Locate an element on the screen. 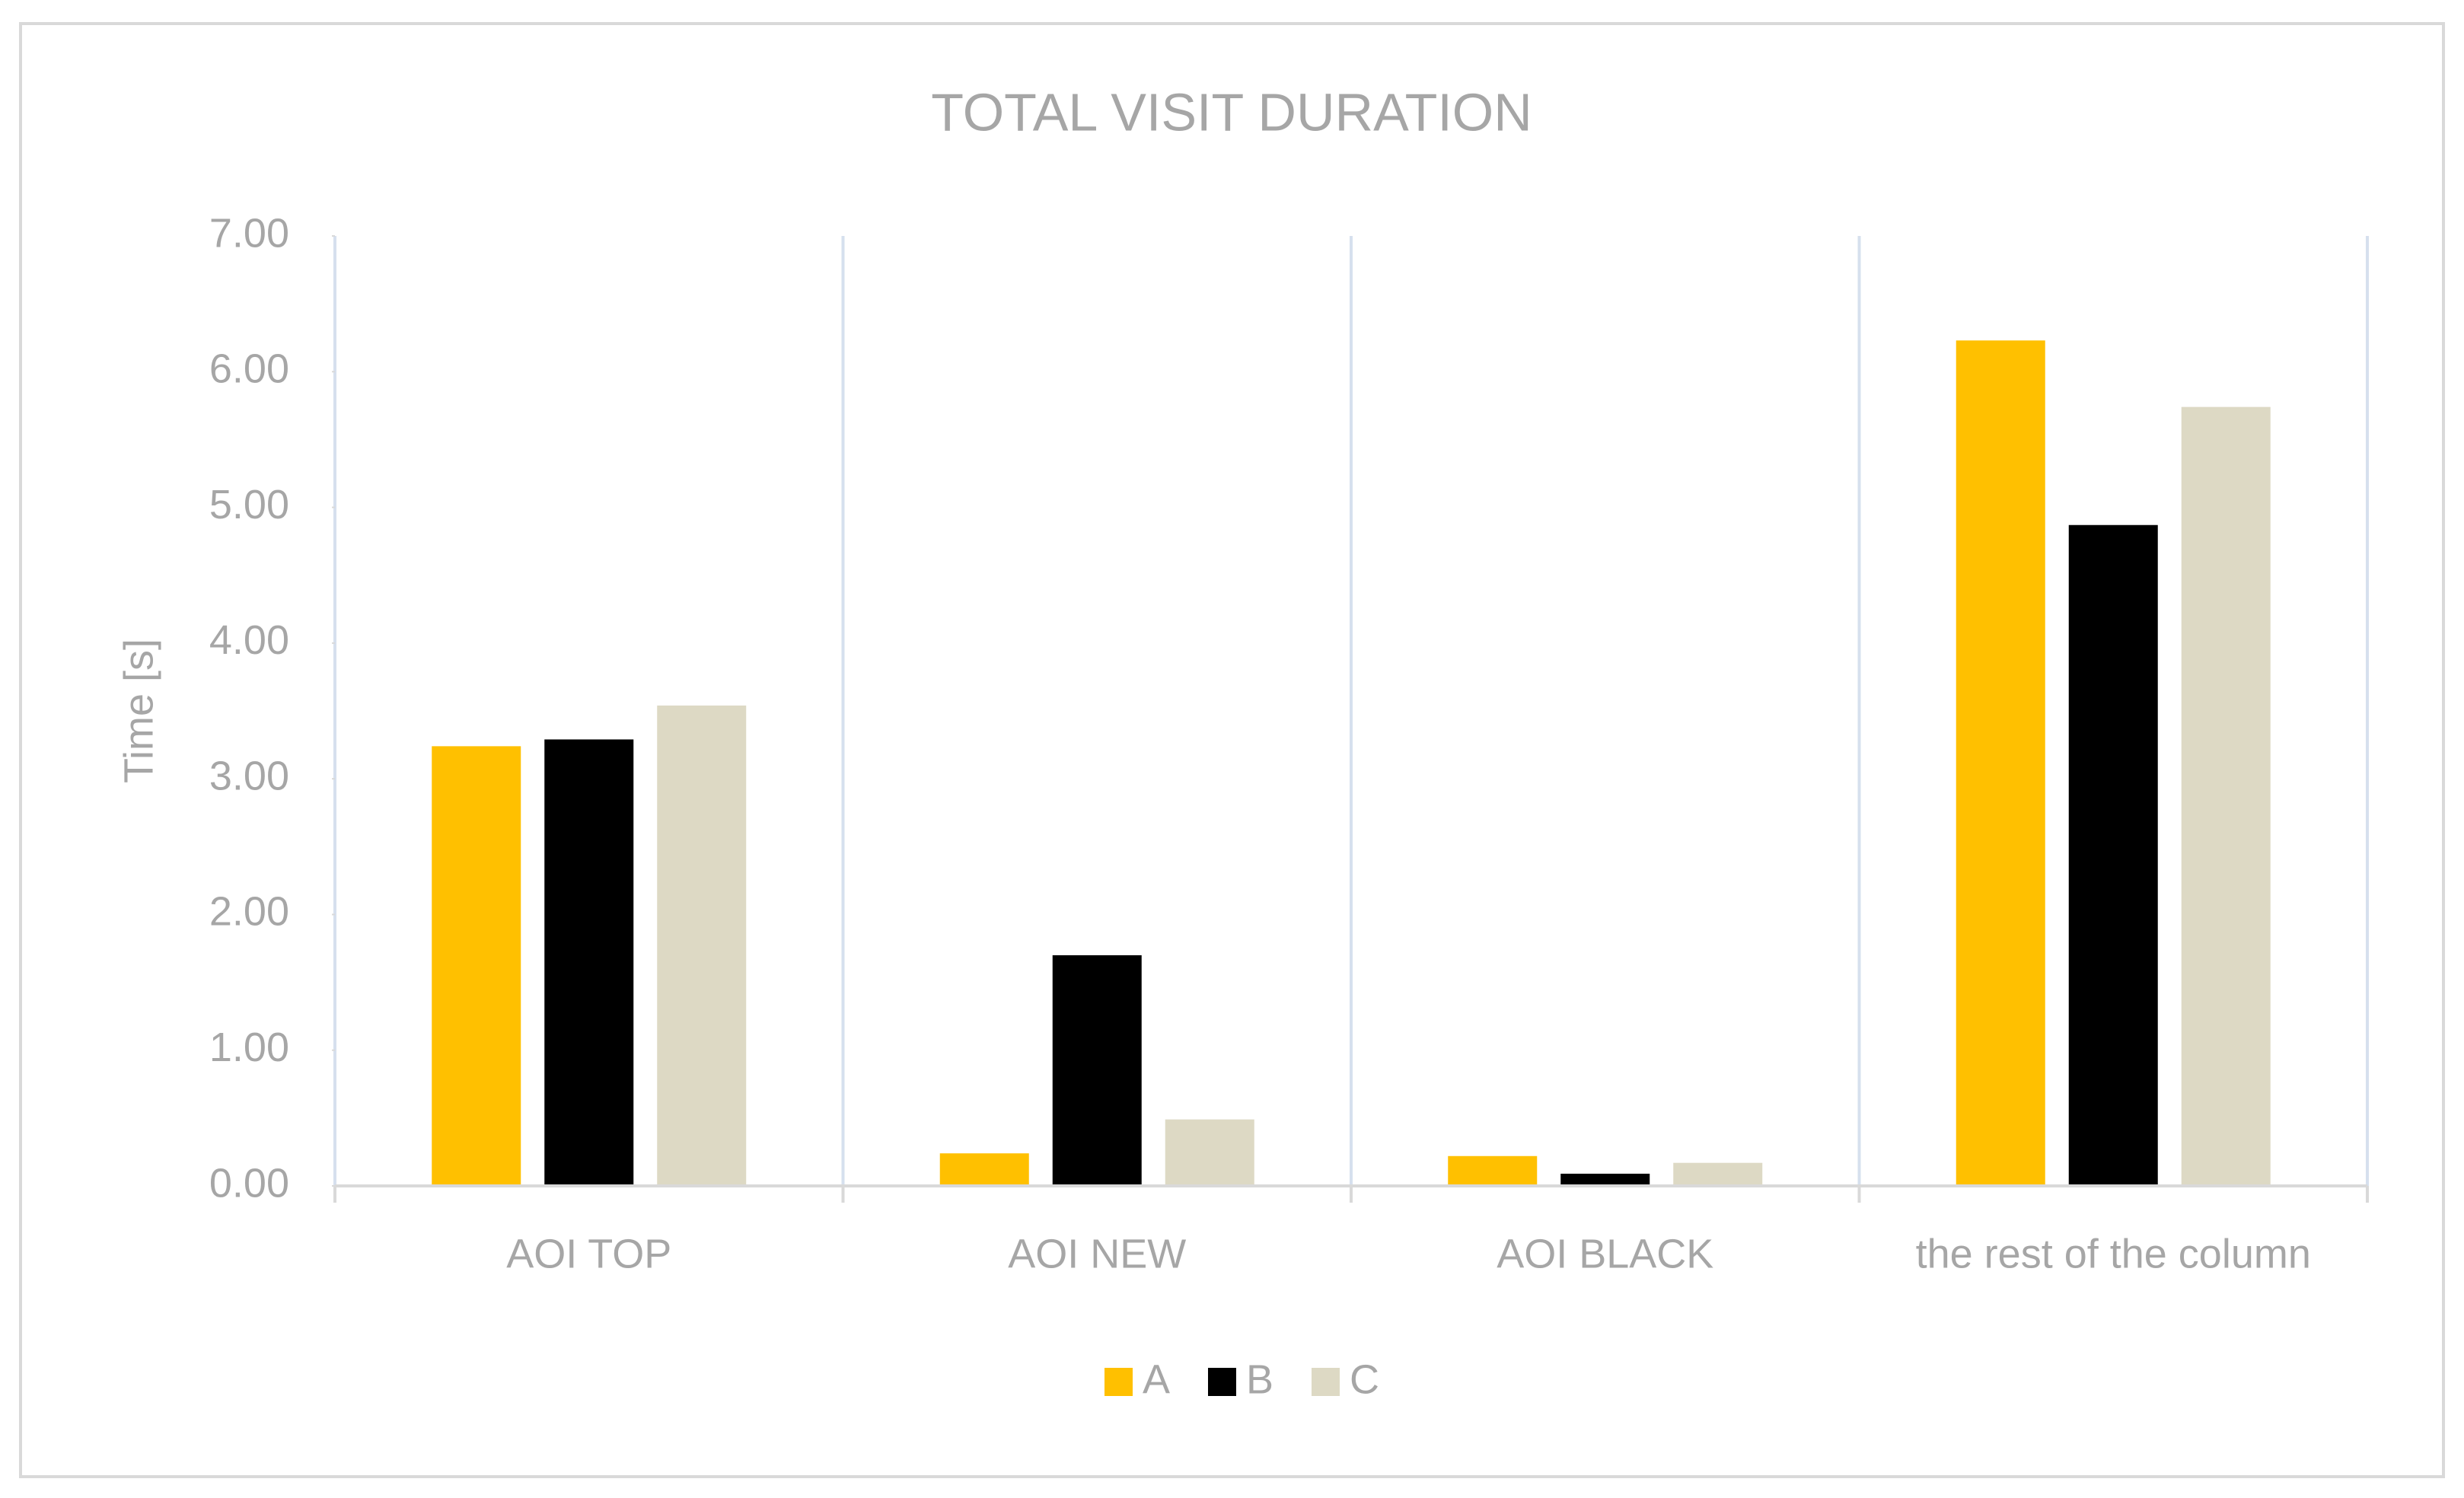  y-tick-label: 0.00 is located at coordinates (249, 1183).